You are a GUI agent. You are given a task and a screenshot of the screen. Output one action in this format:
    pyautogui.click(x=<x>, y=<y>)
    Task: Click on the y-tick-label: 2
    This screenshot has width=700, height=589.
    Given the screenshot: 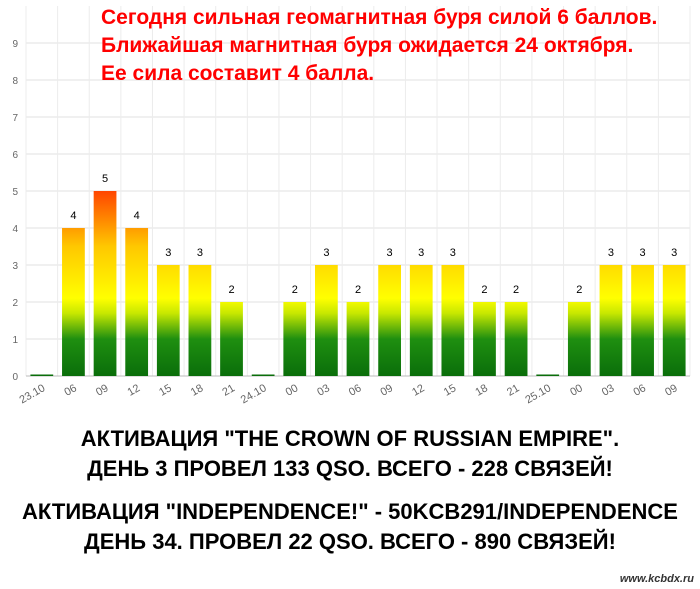 What is the action you would take?
    pyautogui.click(x=15, y=303)
    